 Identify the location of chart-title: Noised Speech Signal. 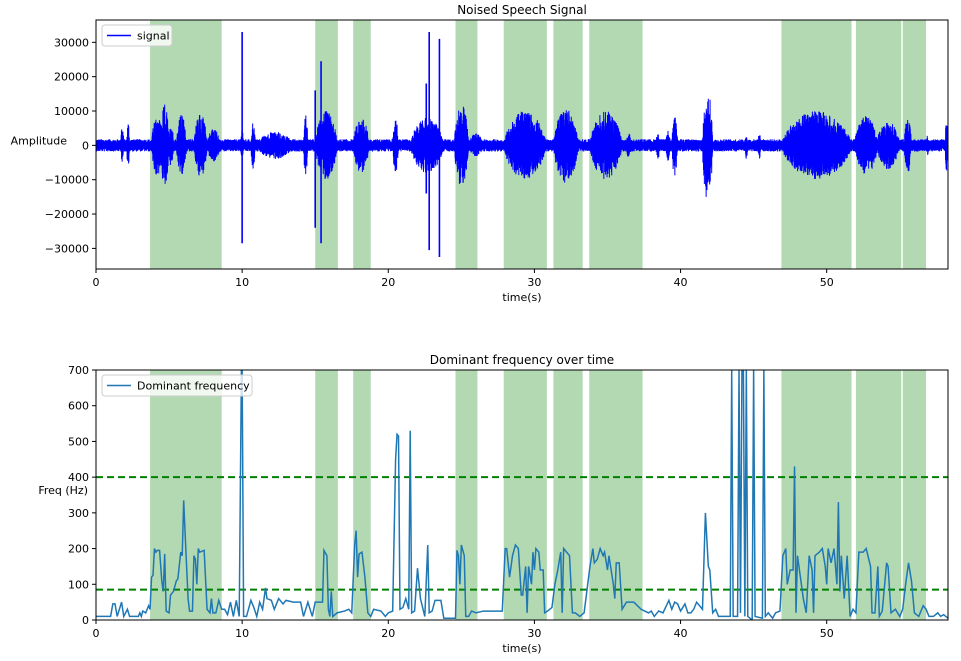
(522, 10).